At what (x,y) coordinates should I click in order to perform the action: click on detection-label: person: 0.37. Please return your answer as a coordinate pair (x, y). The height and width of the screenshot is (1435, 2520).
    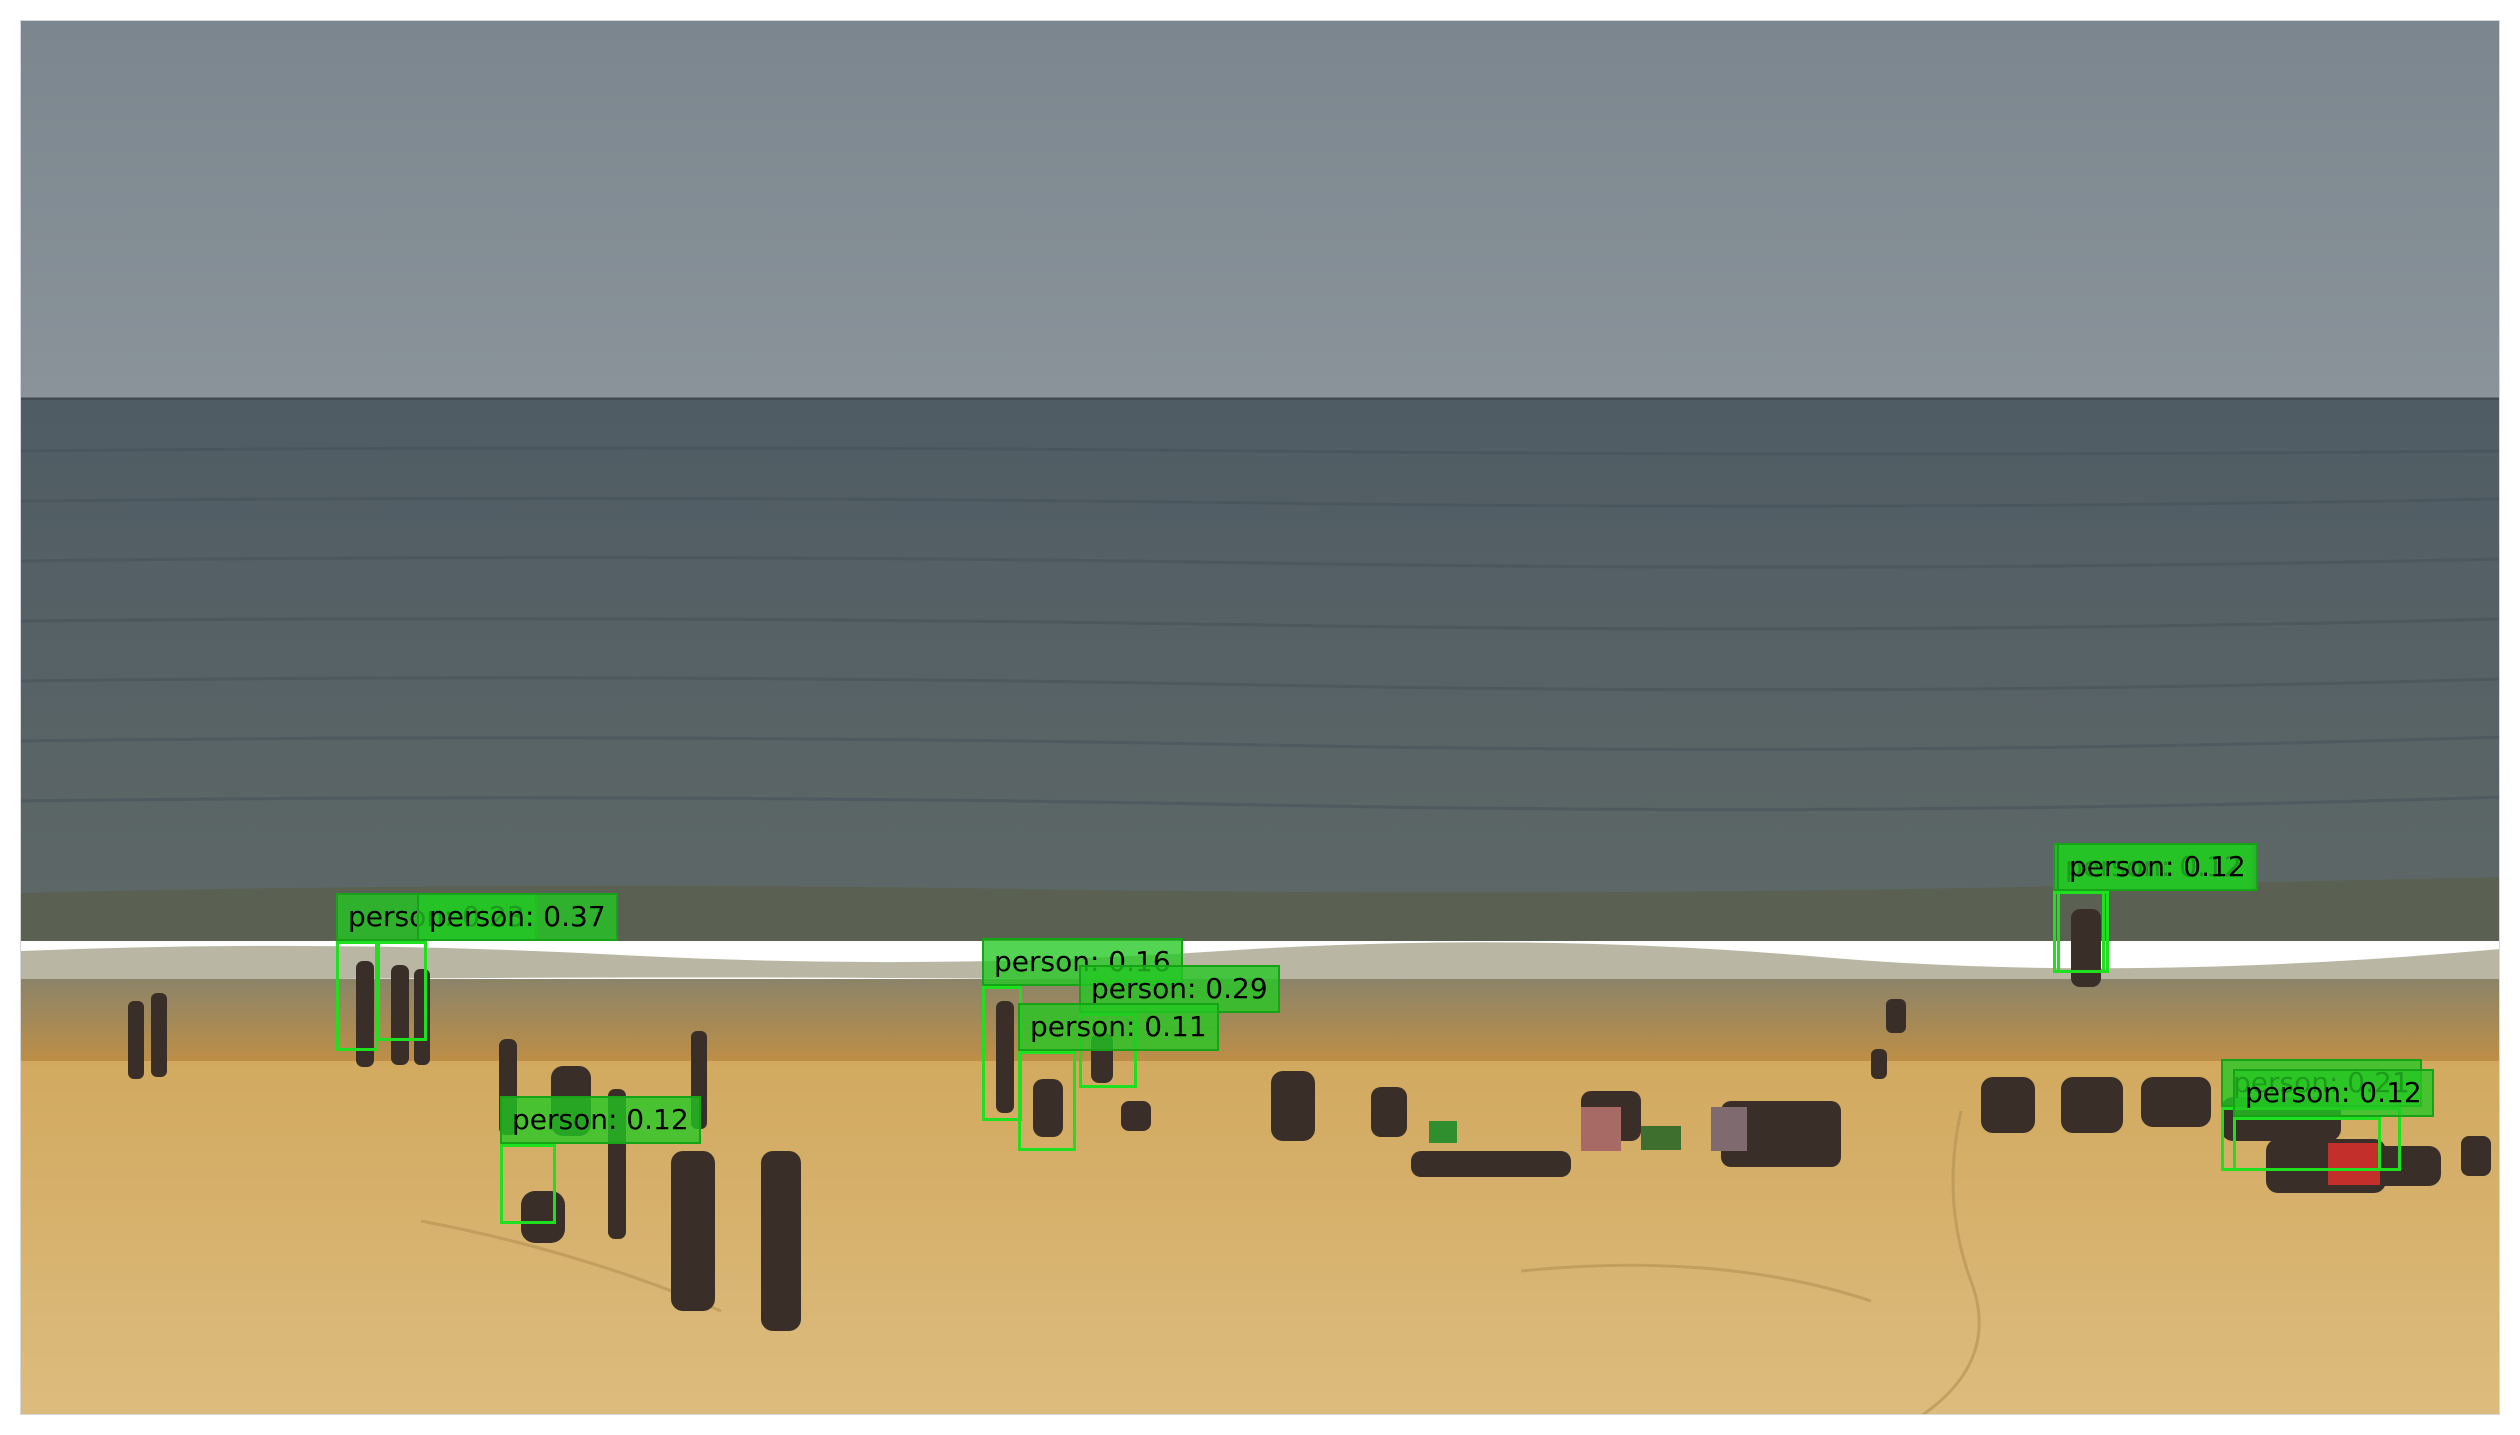
    Looking at the image, I should click on (517, 917).